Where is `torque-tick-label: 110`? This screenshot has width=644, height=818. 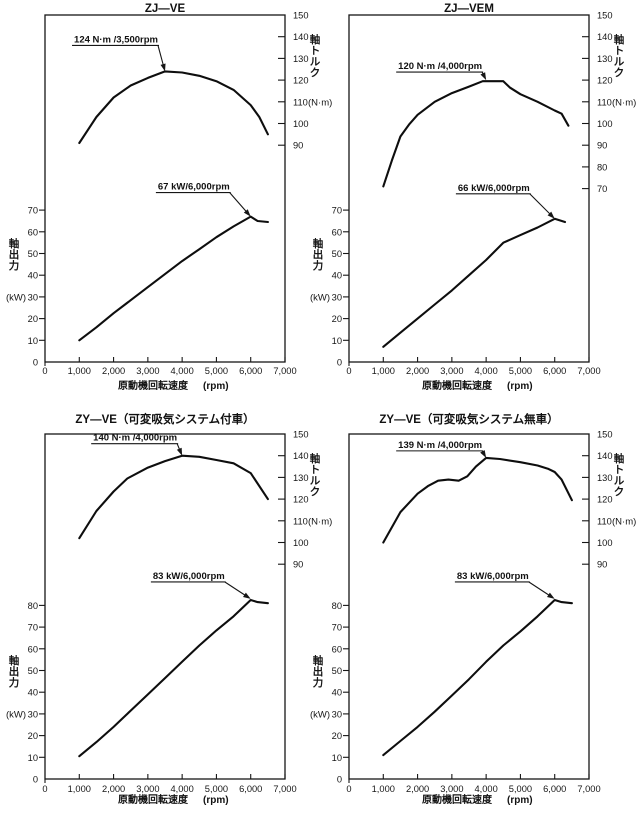 torque-tick-label: 110 is located at coordinates (300, 521).